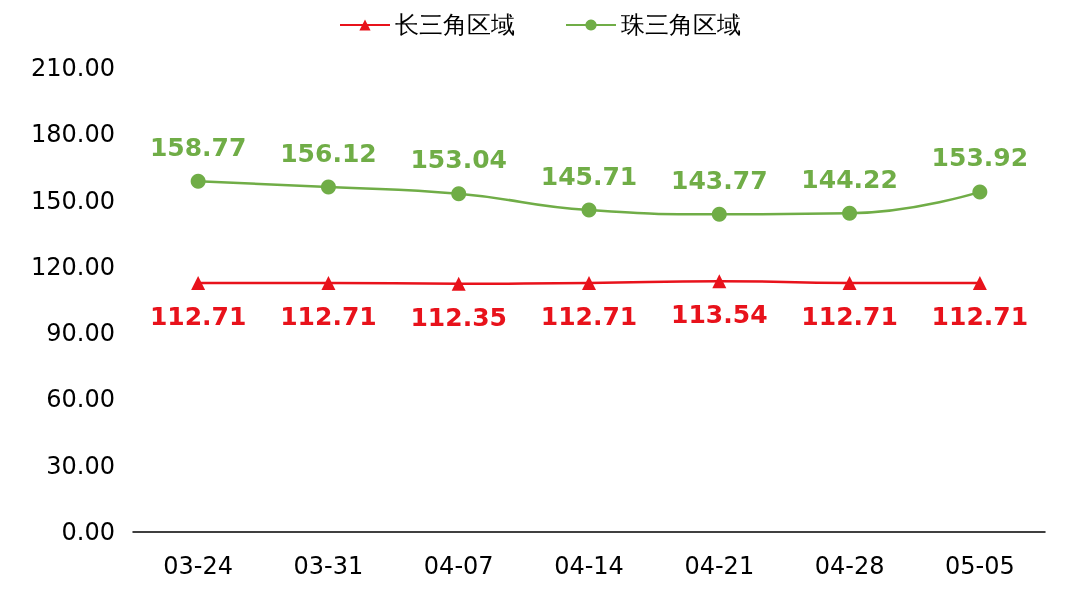 Image resolution: width=1080 pixels, height=605 pixels. Describe the element at coordinates (719, 180) in the screenshot. I see `data-label: 143.77` at that location.